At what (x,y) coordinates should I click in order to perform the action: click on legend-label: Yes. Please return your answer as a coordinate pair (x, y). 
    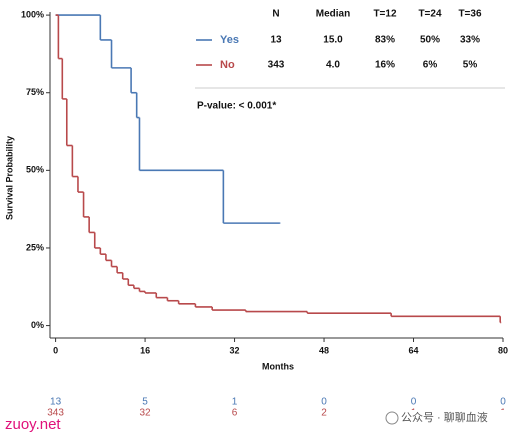
    Looking at the image, I should click on (229, 40).